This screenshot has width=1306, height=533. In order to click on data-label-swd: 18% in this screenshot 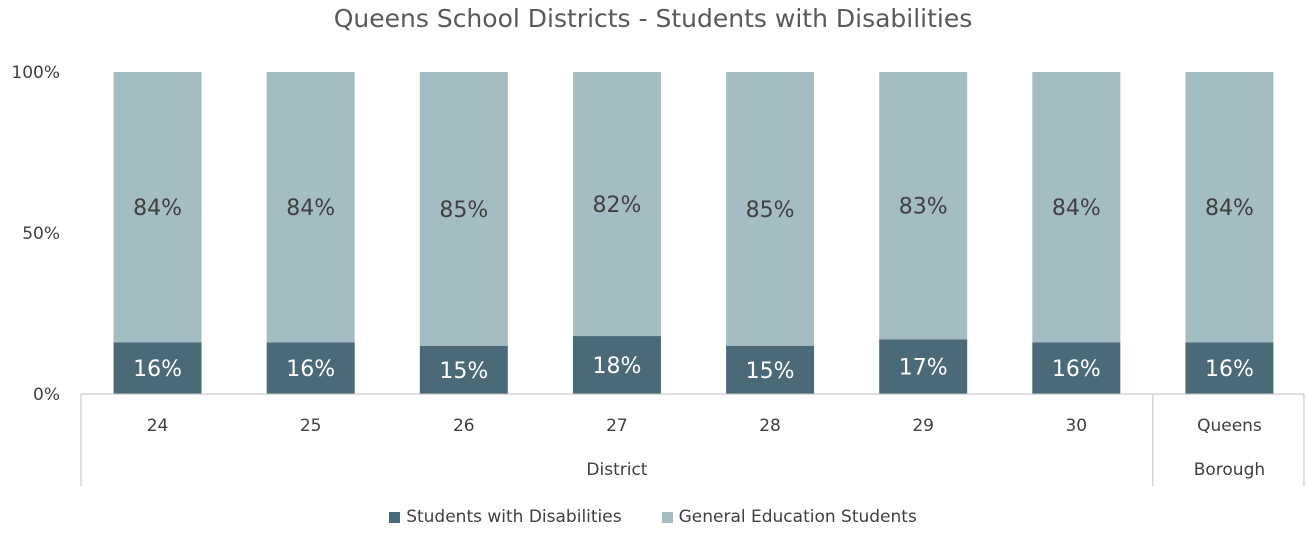, I will do `click(616, 366)`.